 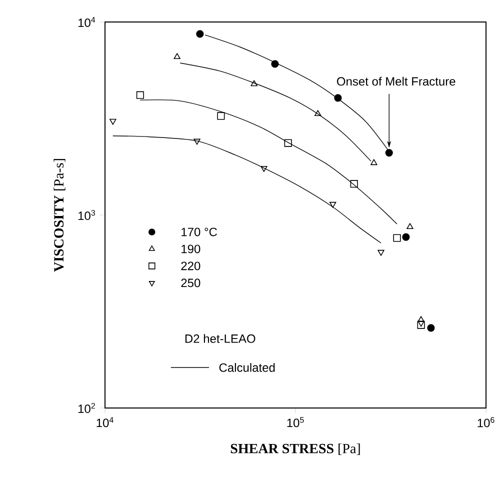 I want to click on x-tick-label: 10$^{4}$, so click(x=105, y=422).